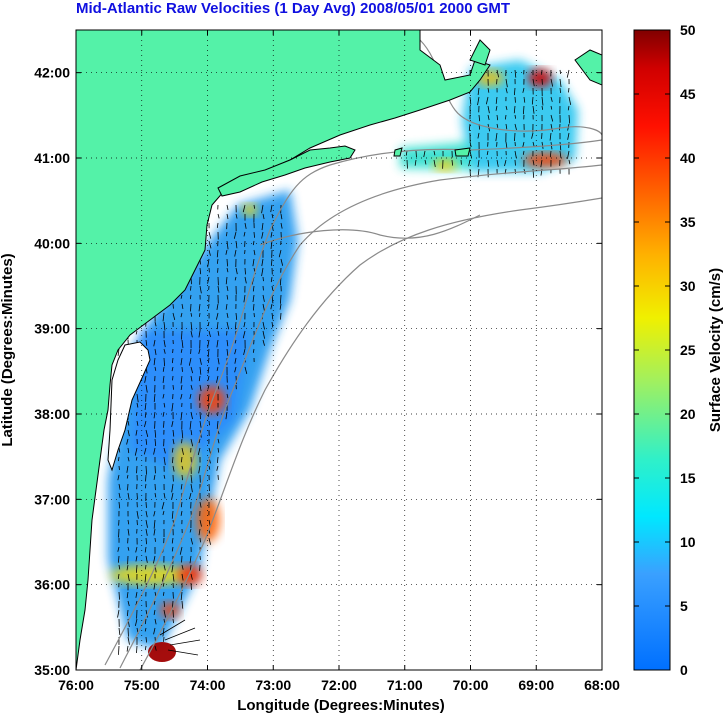  What do you see at coordinates (52, 73) in the screenshot?
I see `y-tick-label: 42:00` at bounding box center [52, 73].